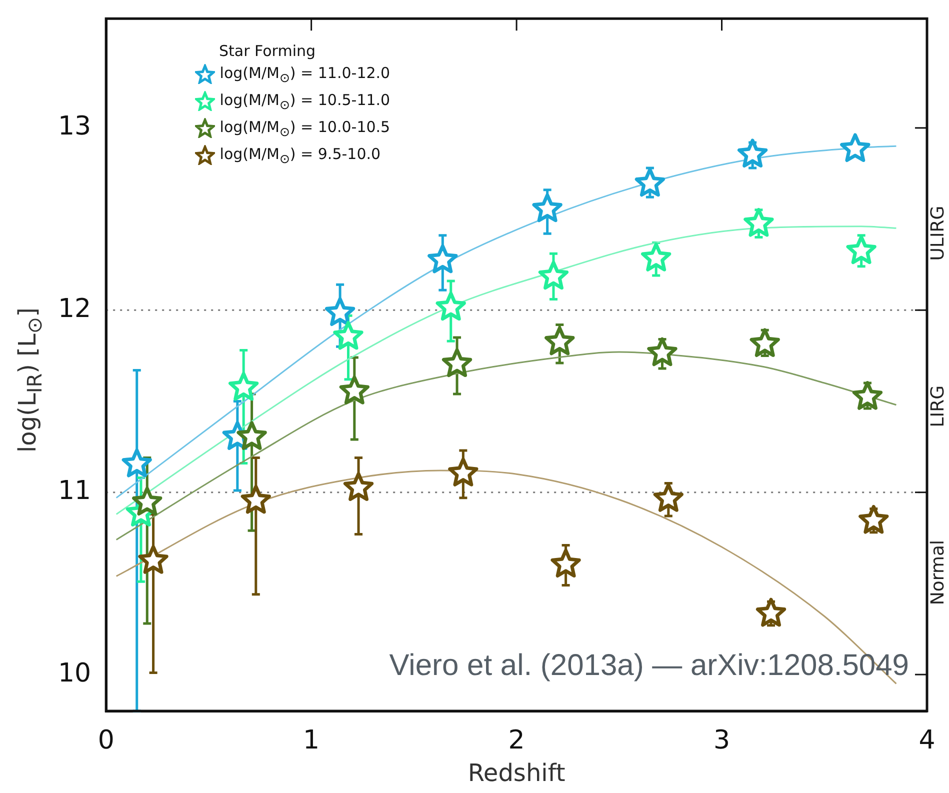 The width and height of the screenshot is (949, 793). What do you see at coordinates (938, 573) in the screenshot?
I see `text: Normal` at bounding box center [938, 573].